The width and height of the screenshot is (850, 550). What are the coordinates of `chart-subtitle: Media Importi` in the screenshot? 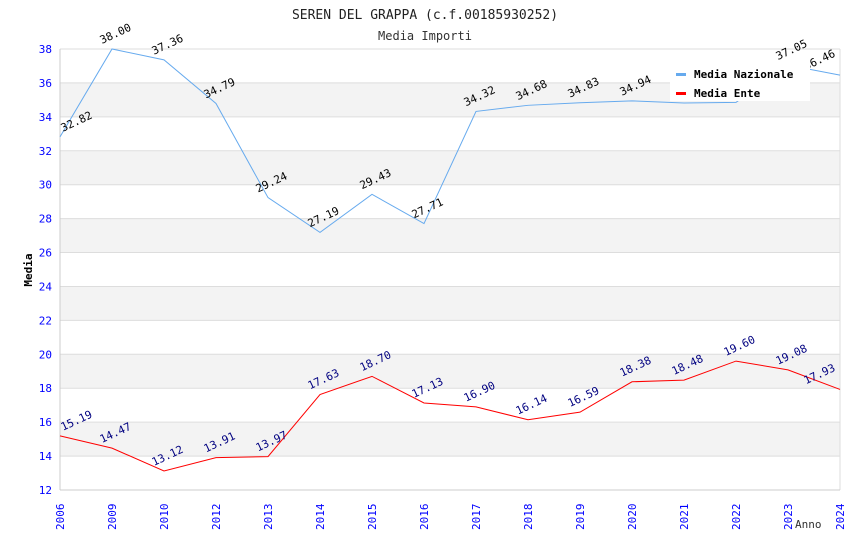 It's located at (425, 36).